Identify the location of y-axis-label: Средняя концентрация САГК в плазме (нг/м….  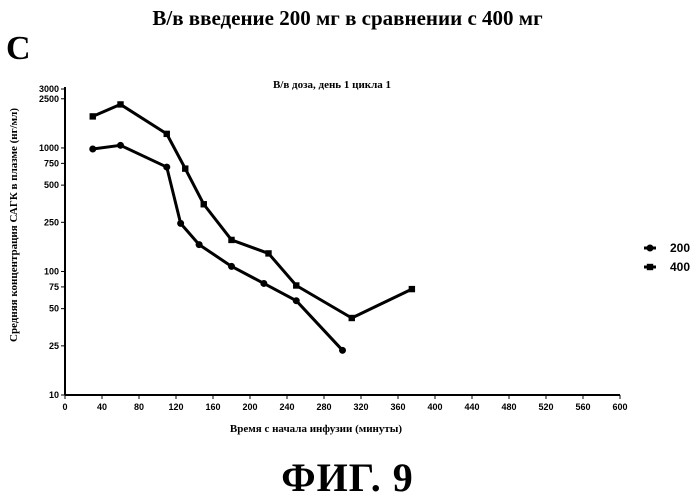
(14, 225).